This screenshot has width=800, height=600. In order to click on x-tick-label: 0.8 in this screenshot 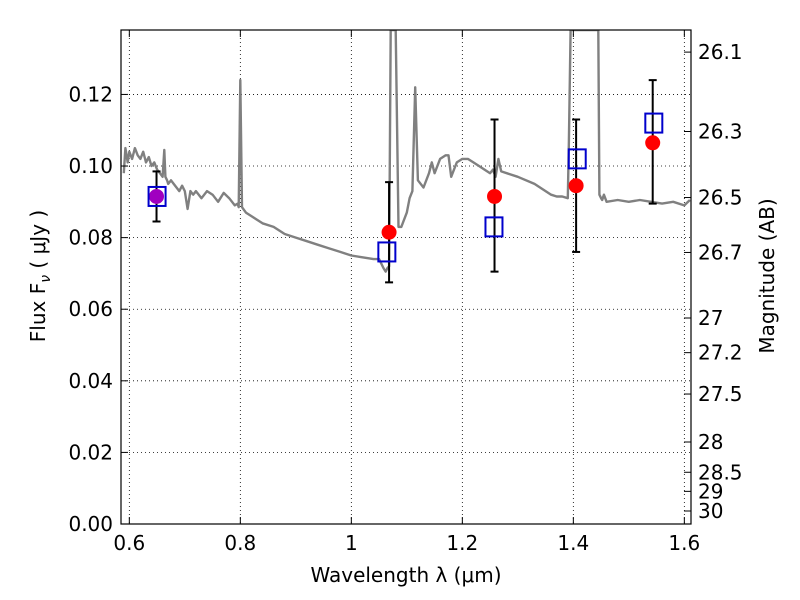, I will do `click(240, 543)`.